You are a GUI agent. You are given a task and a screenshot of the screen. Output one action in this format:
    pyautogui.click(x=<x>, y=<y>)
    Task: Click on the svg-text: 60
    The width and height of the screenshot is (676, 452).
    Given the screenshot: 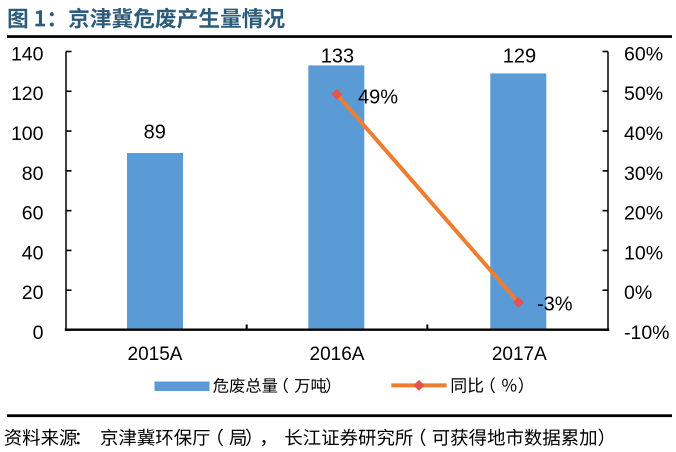 What is the action you would take?
    pyautogui.click(x=33, y=214)
    